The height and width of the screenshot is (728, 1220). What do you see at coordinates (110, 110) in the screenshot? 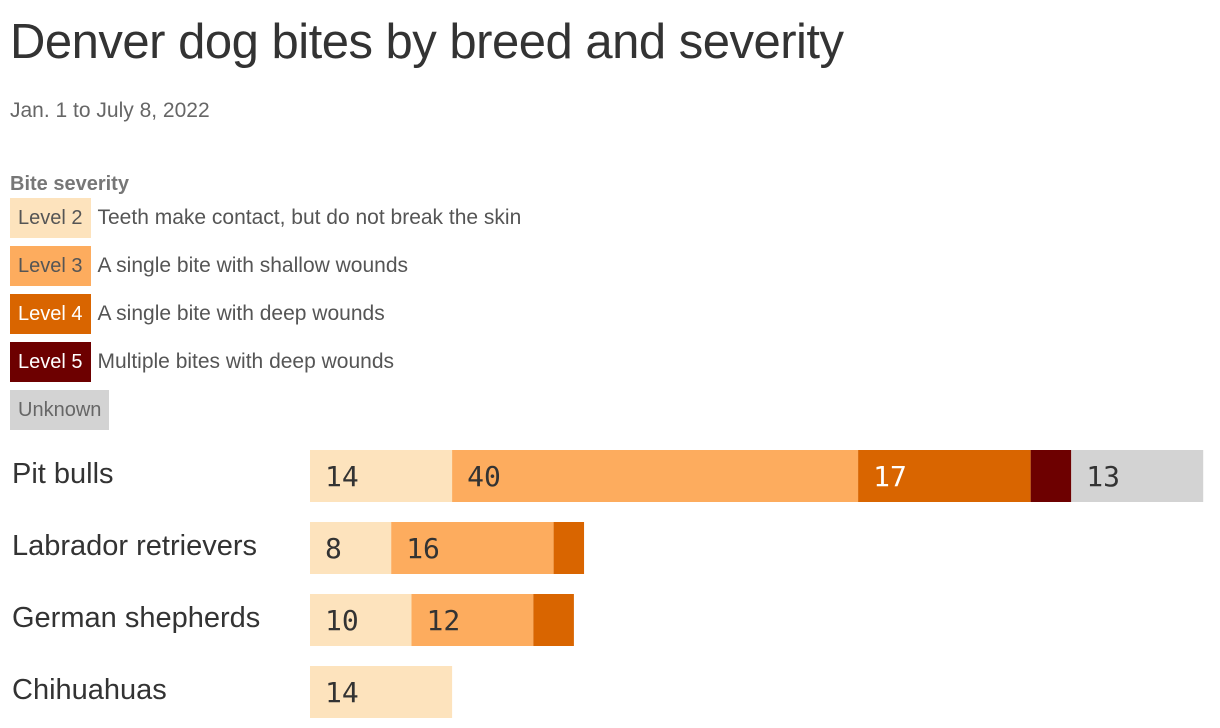
I see `chart-subtitle: Jan. 1 to July 8, 2022` at bounding box center [110, 110].